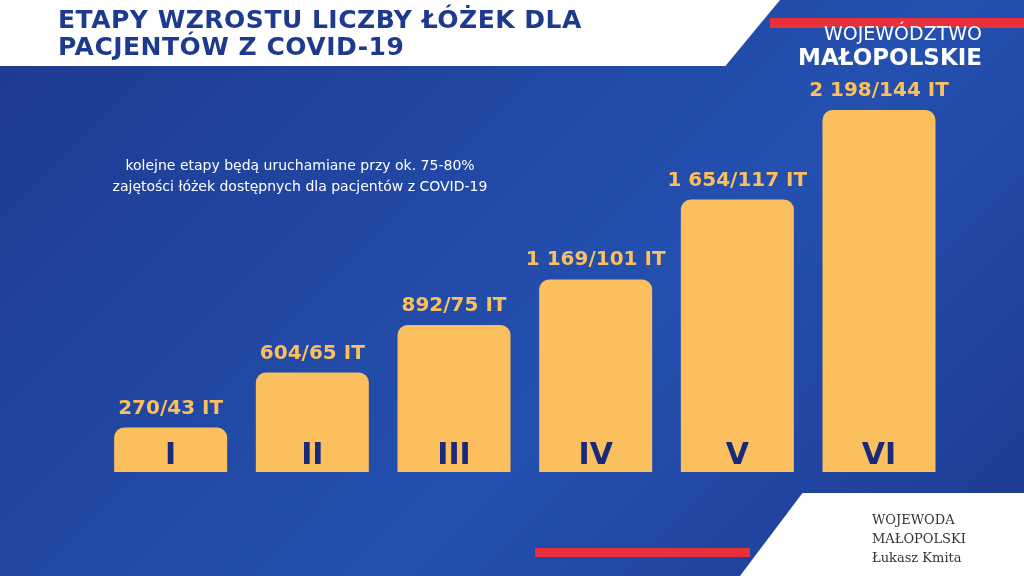 This screenshot has height=576, width=1024. I want to click on x-tick-label: VI, so click(879, 453).